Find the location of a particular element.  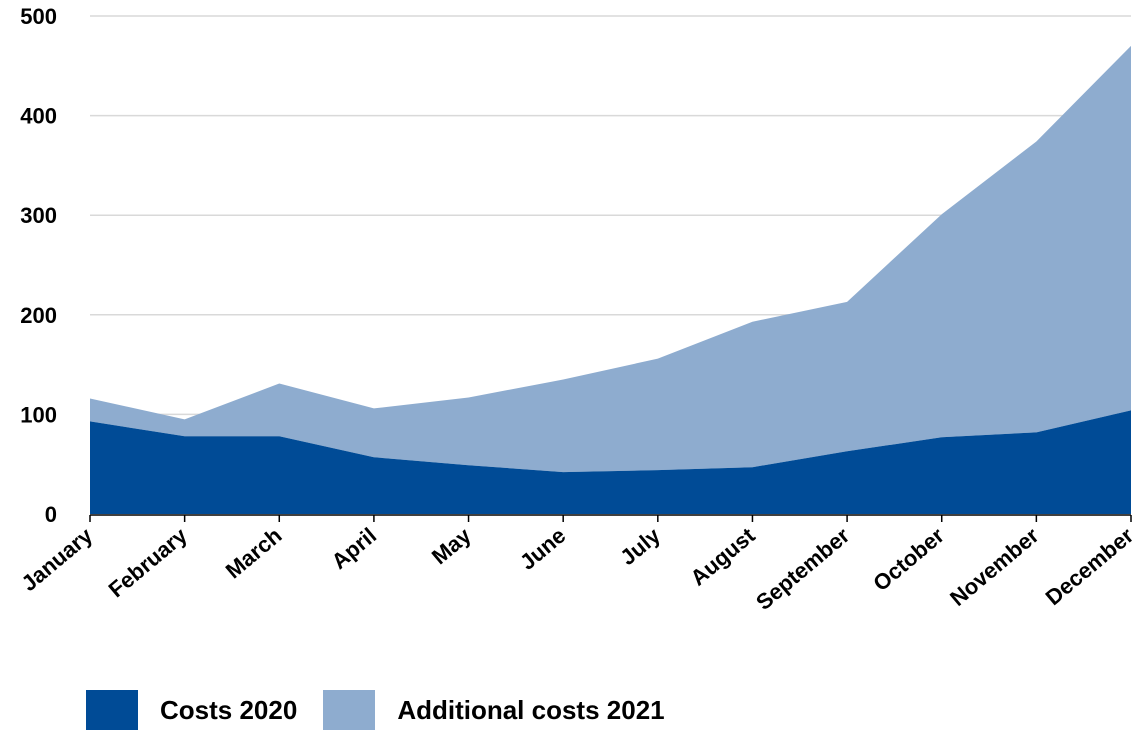

x-tick-label-august: August is located at coordinates (723, 556).